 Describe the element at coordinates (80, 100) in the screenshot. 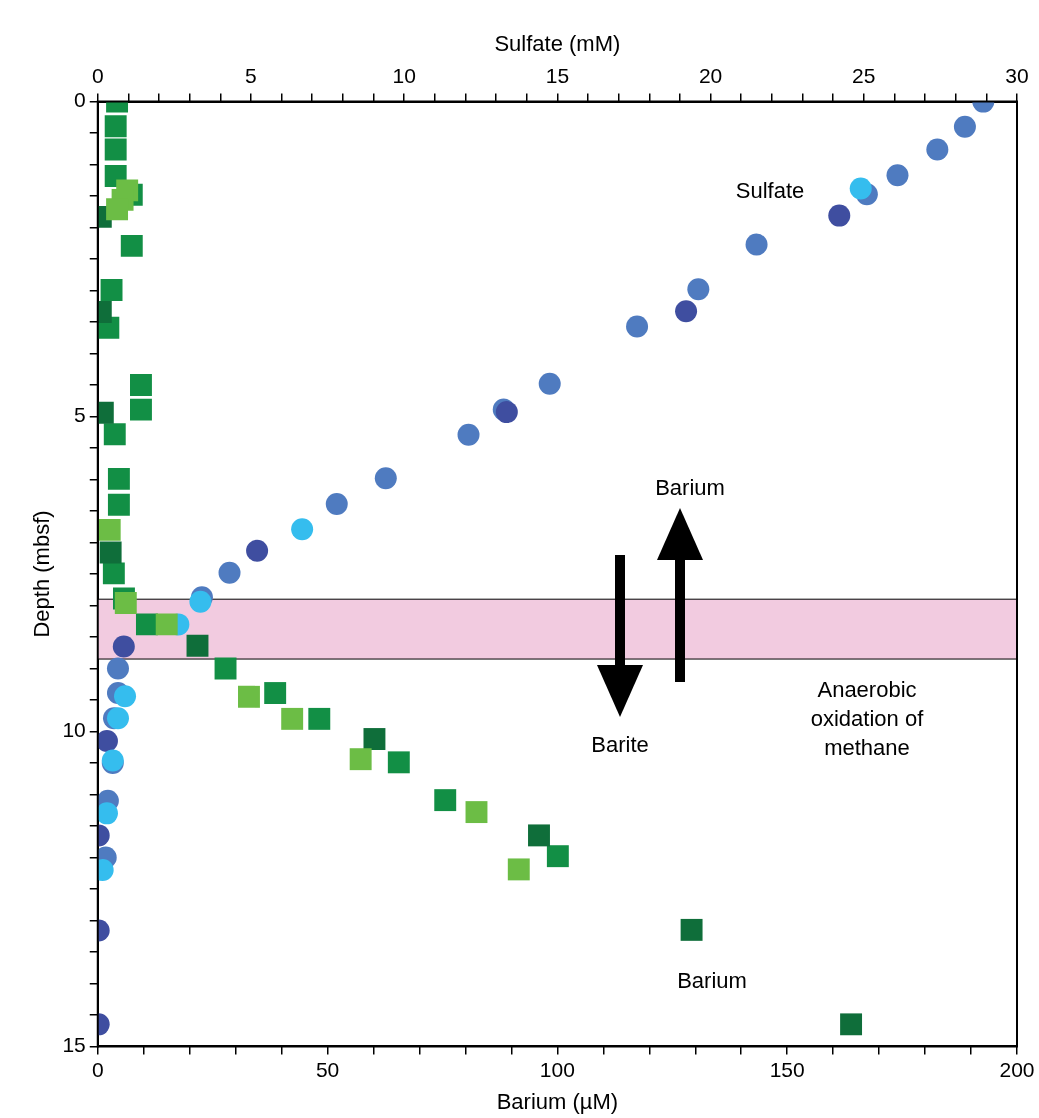

I see `y-tick-label: 0` at that location.